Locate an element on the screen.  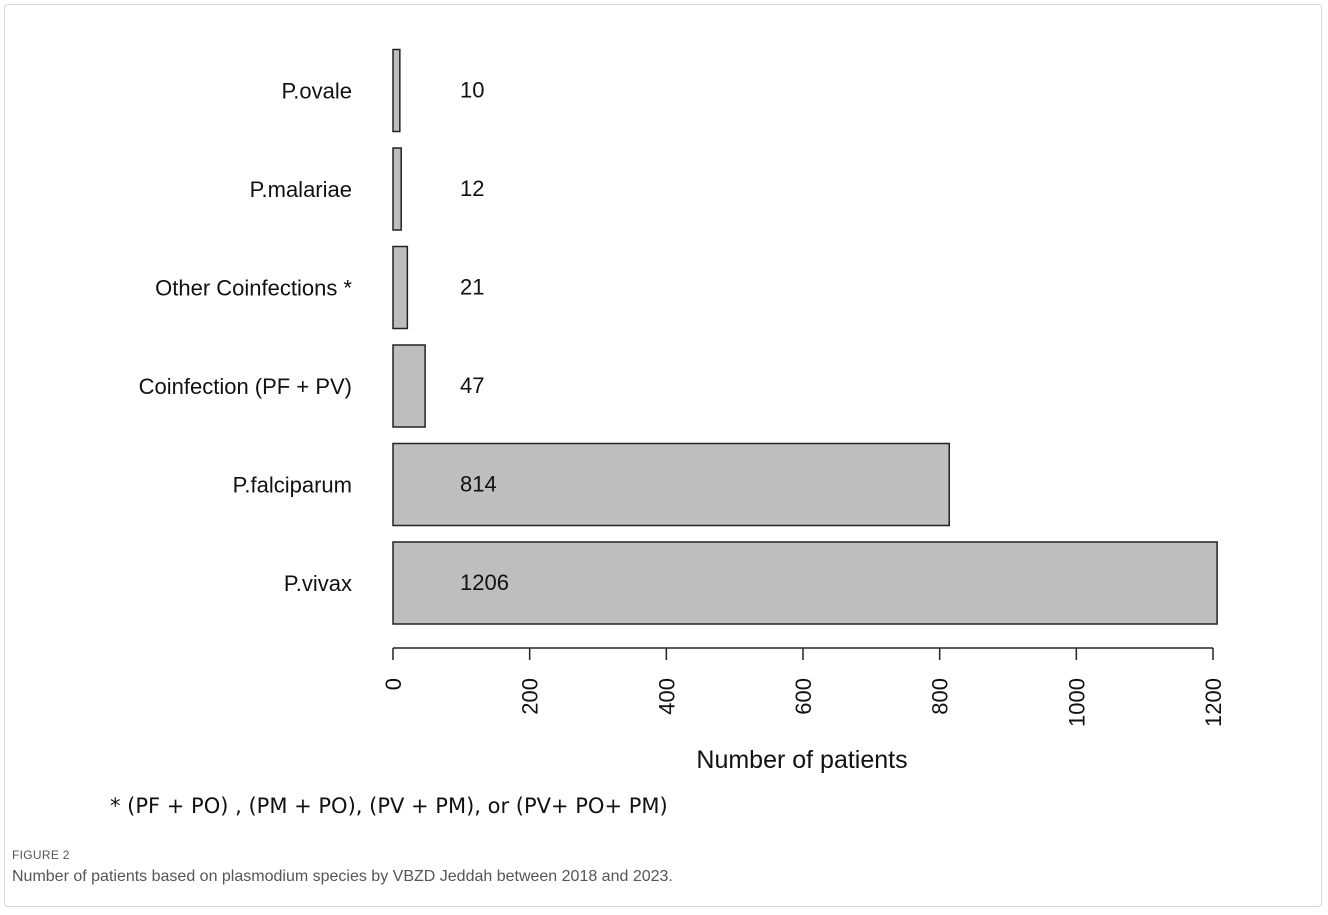
bar-p-vivax is located at coordinates (805, 583).